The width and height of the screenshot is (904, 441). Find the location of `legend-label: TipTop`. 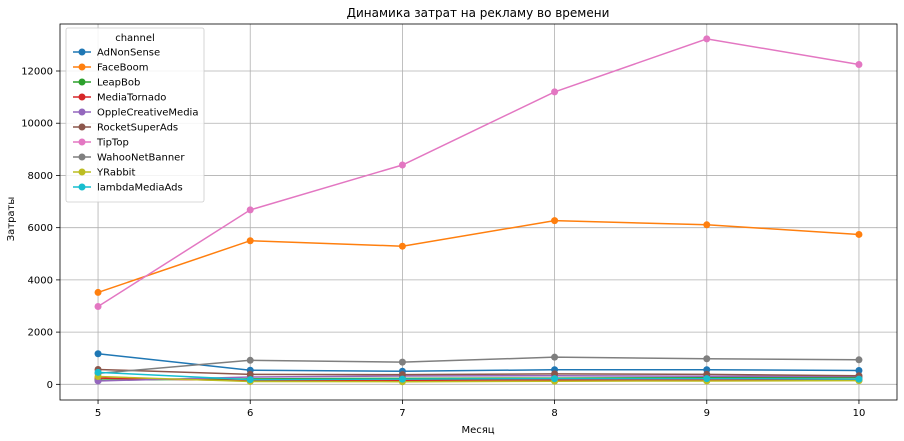

legend-label: TipTop is located at coordinates (112, 143).